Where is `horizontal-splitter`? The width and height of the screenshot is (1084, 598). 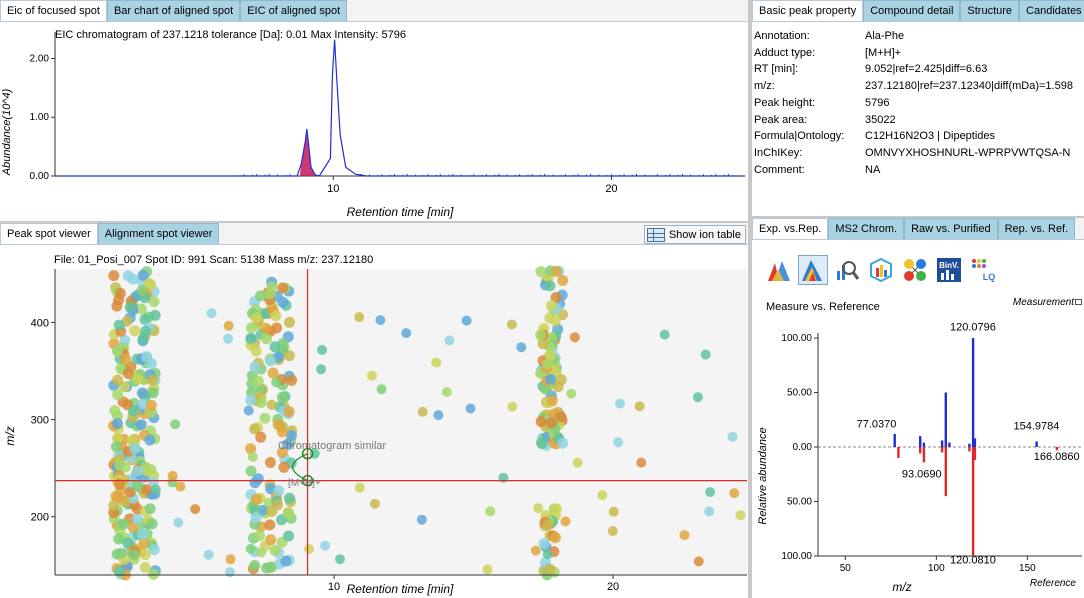 horizontal-splitter is located at coordinates (374, 222).